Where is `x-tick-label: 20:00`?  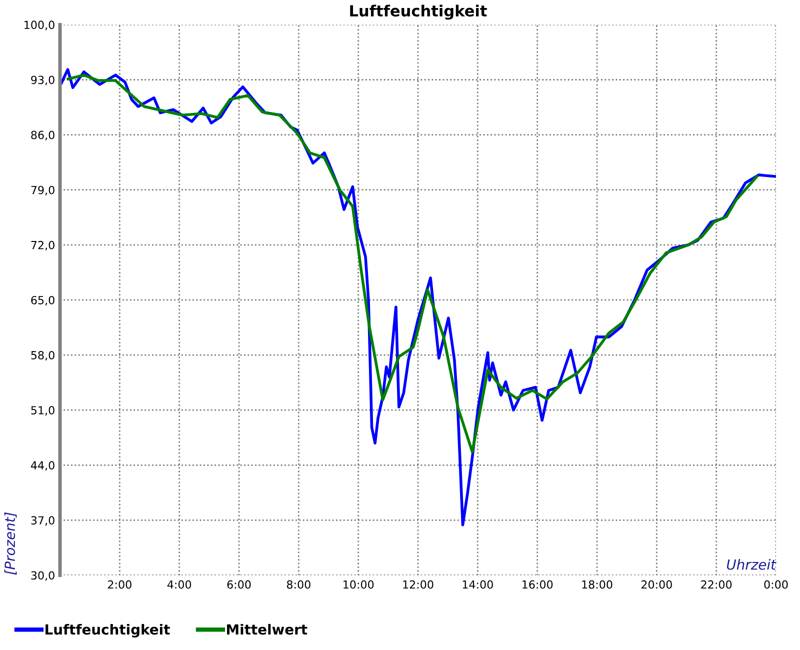 x-tick-label: 20:00 is located at coordinates (656, 584).